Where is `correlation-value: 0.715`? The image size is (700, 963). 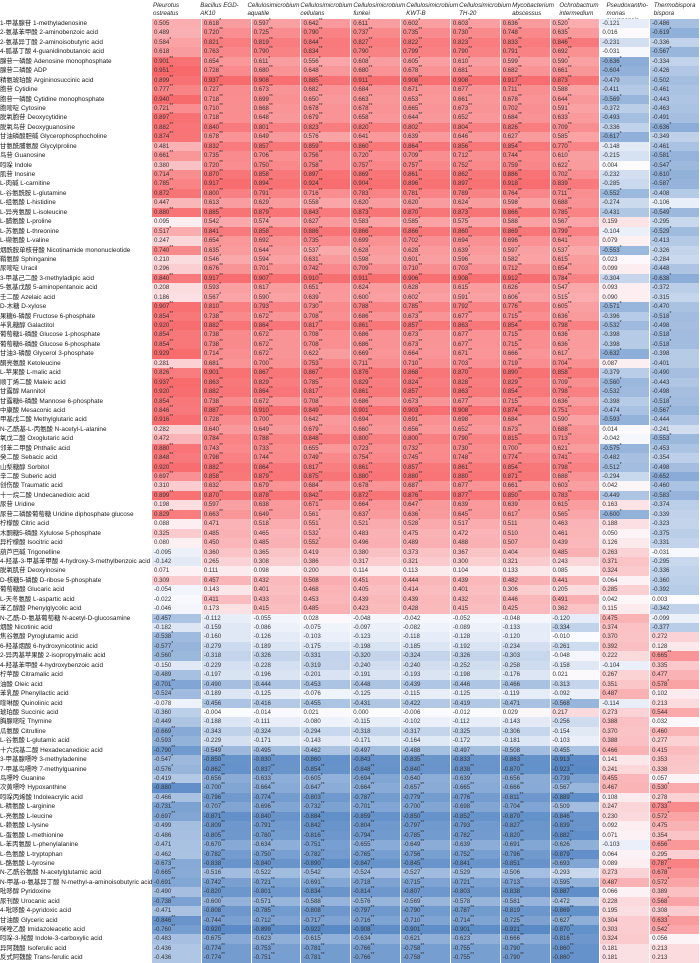 correlation-value: 0.715 is located at coordinates (510, 316).